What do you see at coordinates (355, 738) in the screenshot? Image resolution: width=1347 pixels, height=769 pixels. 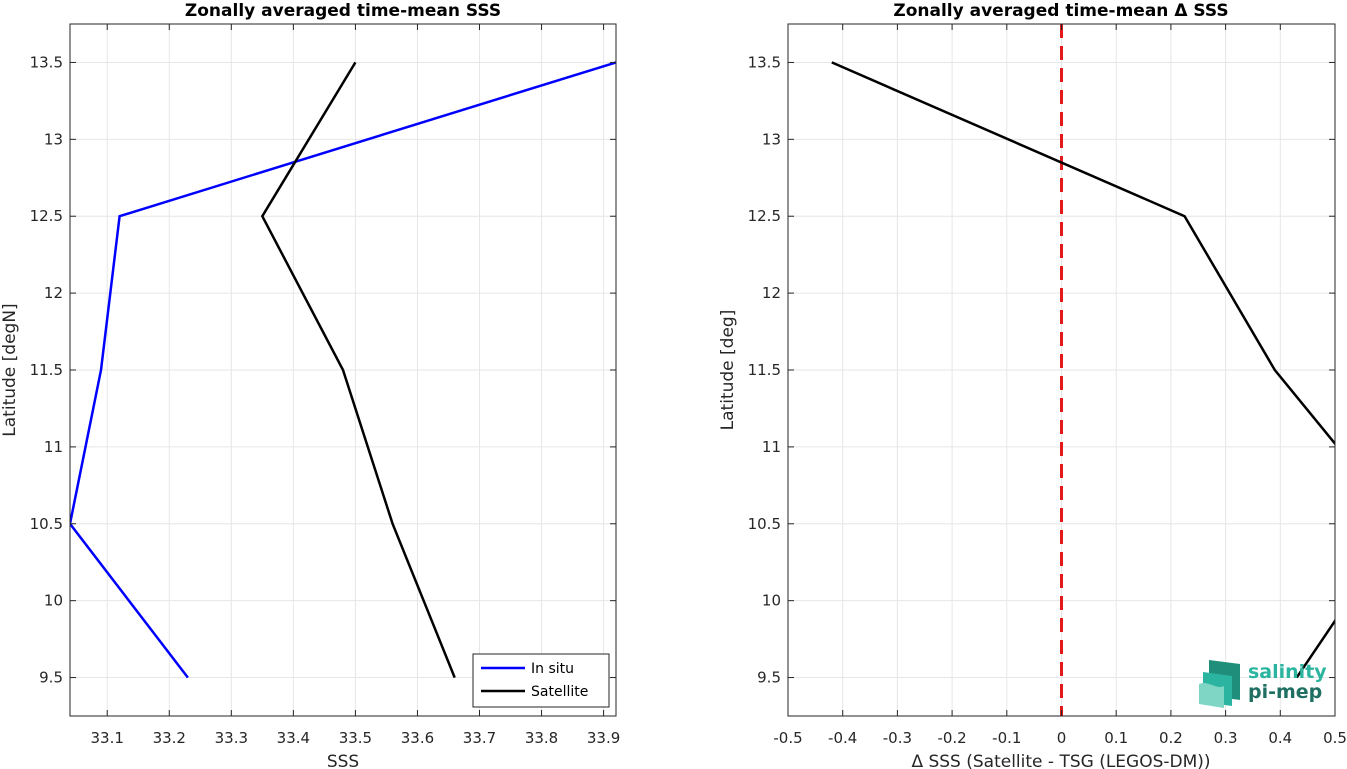 I see `x-tick-label: 33.5` at bounding box center [355, 738].